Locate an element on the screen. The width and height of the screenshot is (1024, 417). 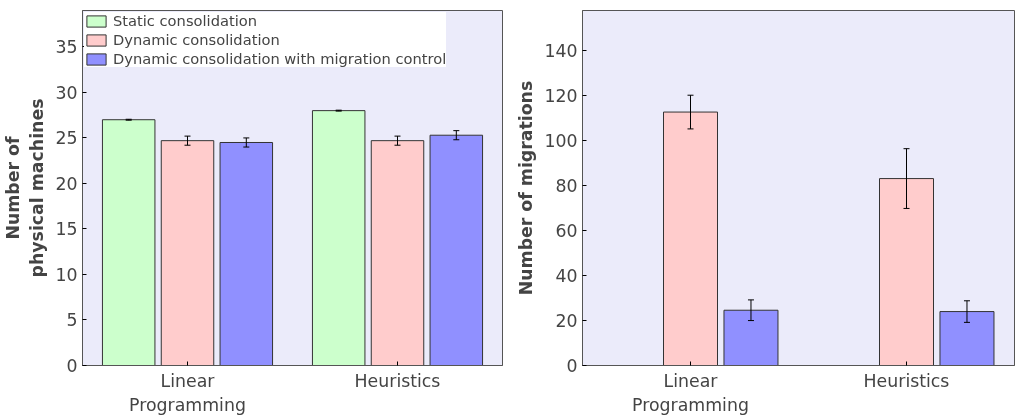
legend-label: Dynamic consolidation with migration control is located at coordinates (280, 58).